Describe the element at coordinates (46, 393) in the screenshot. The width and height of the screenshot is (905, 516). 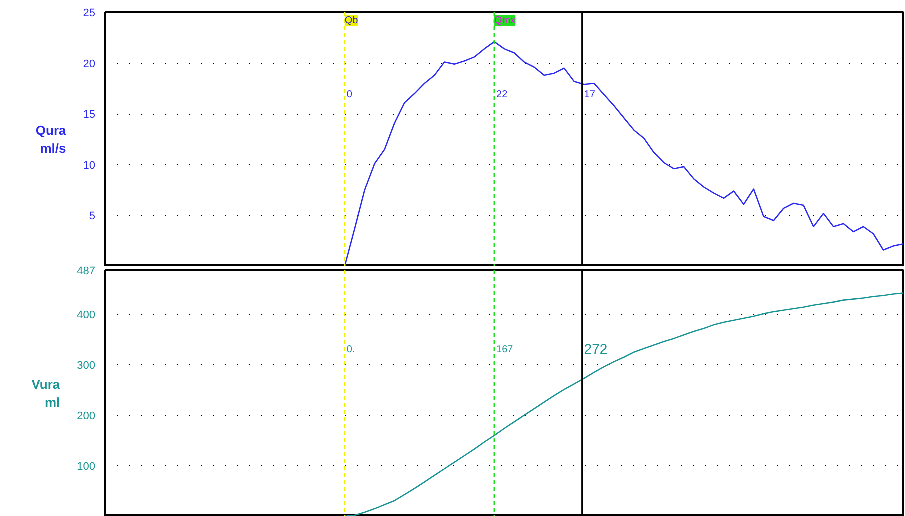
I see `y-axis-title: Vura ml` at that location.